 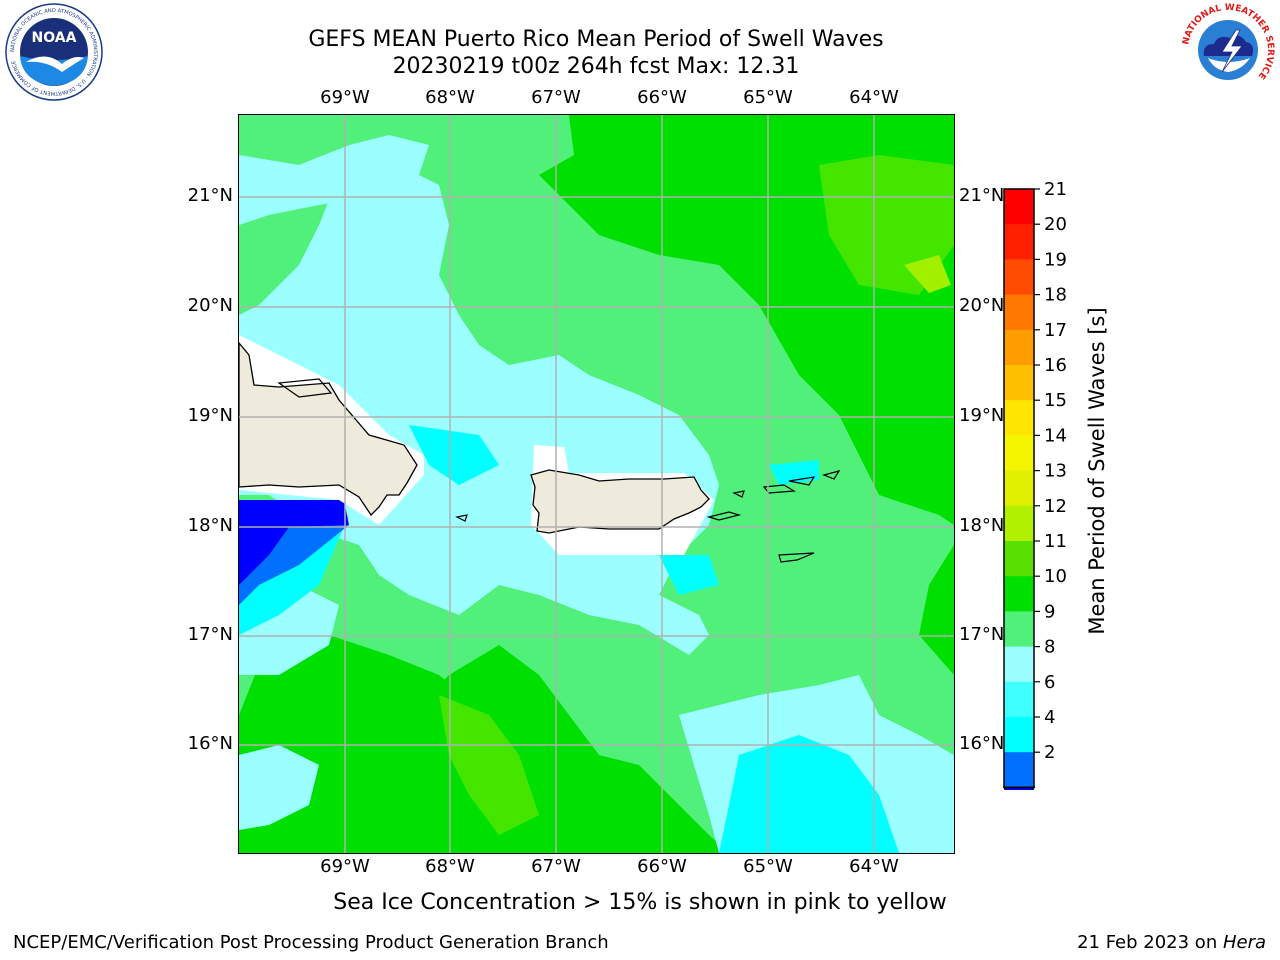 I want to click on colorbar-tick-label: 18, so click(x=1055, y=295).